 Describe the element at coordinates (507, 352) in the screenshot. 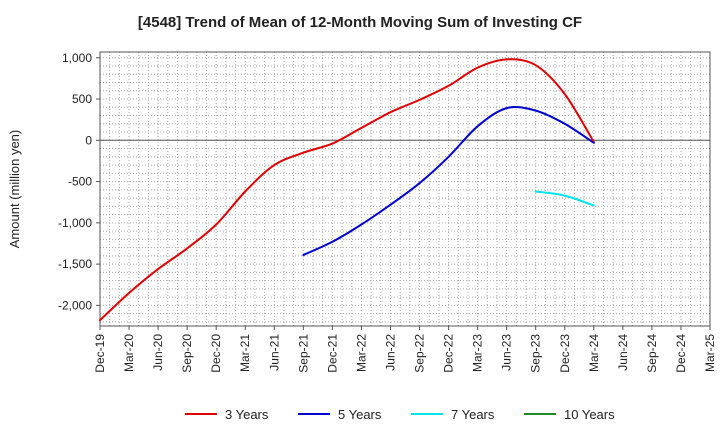

I see `x-tick-label: Jun-23` at that location.